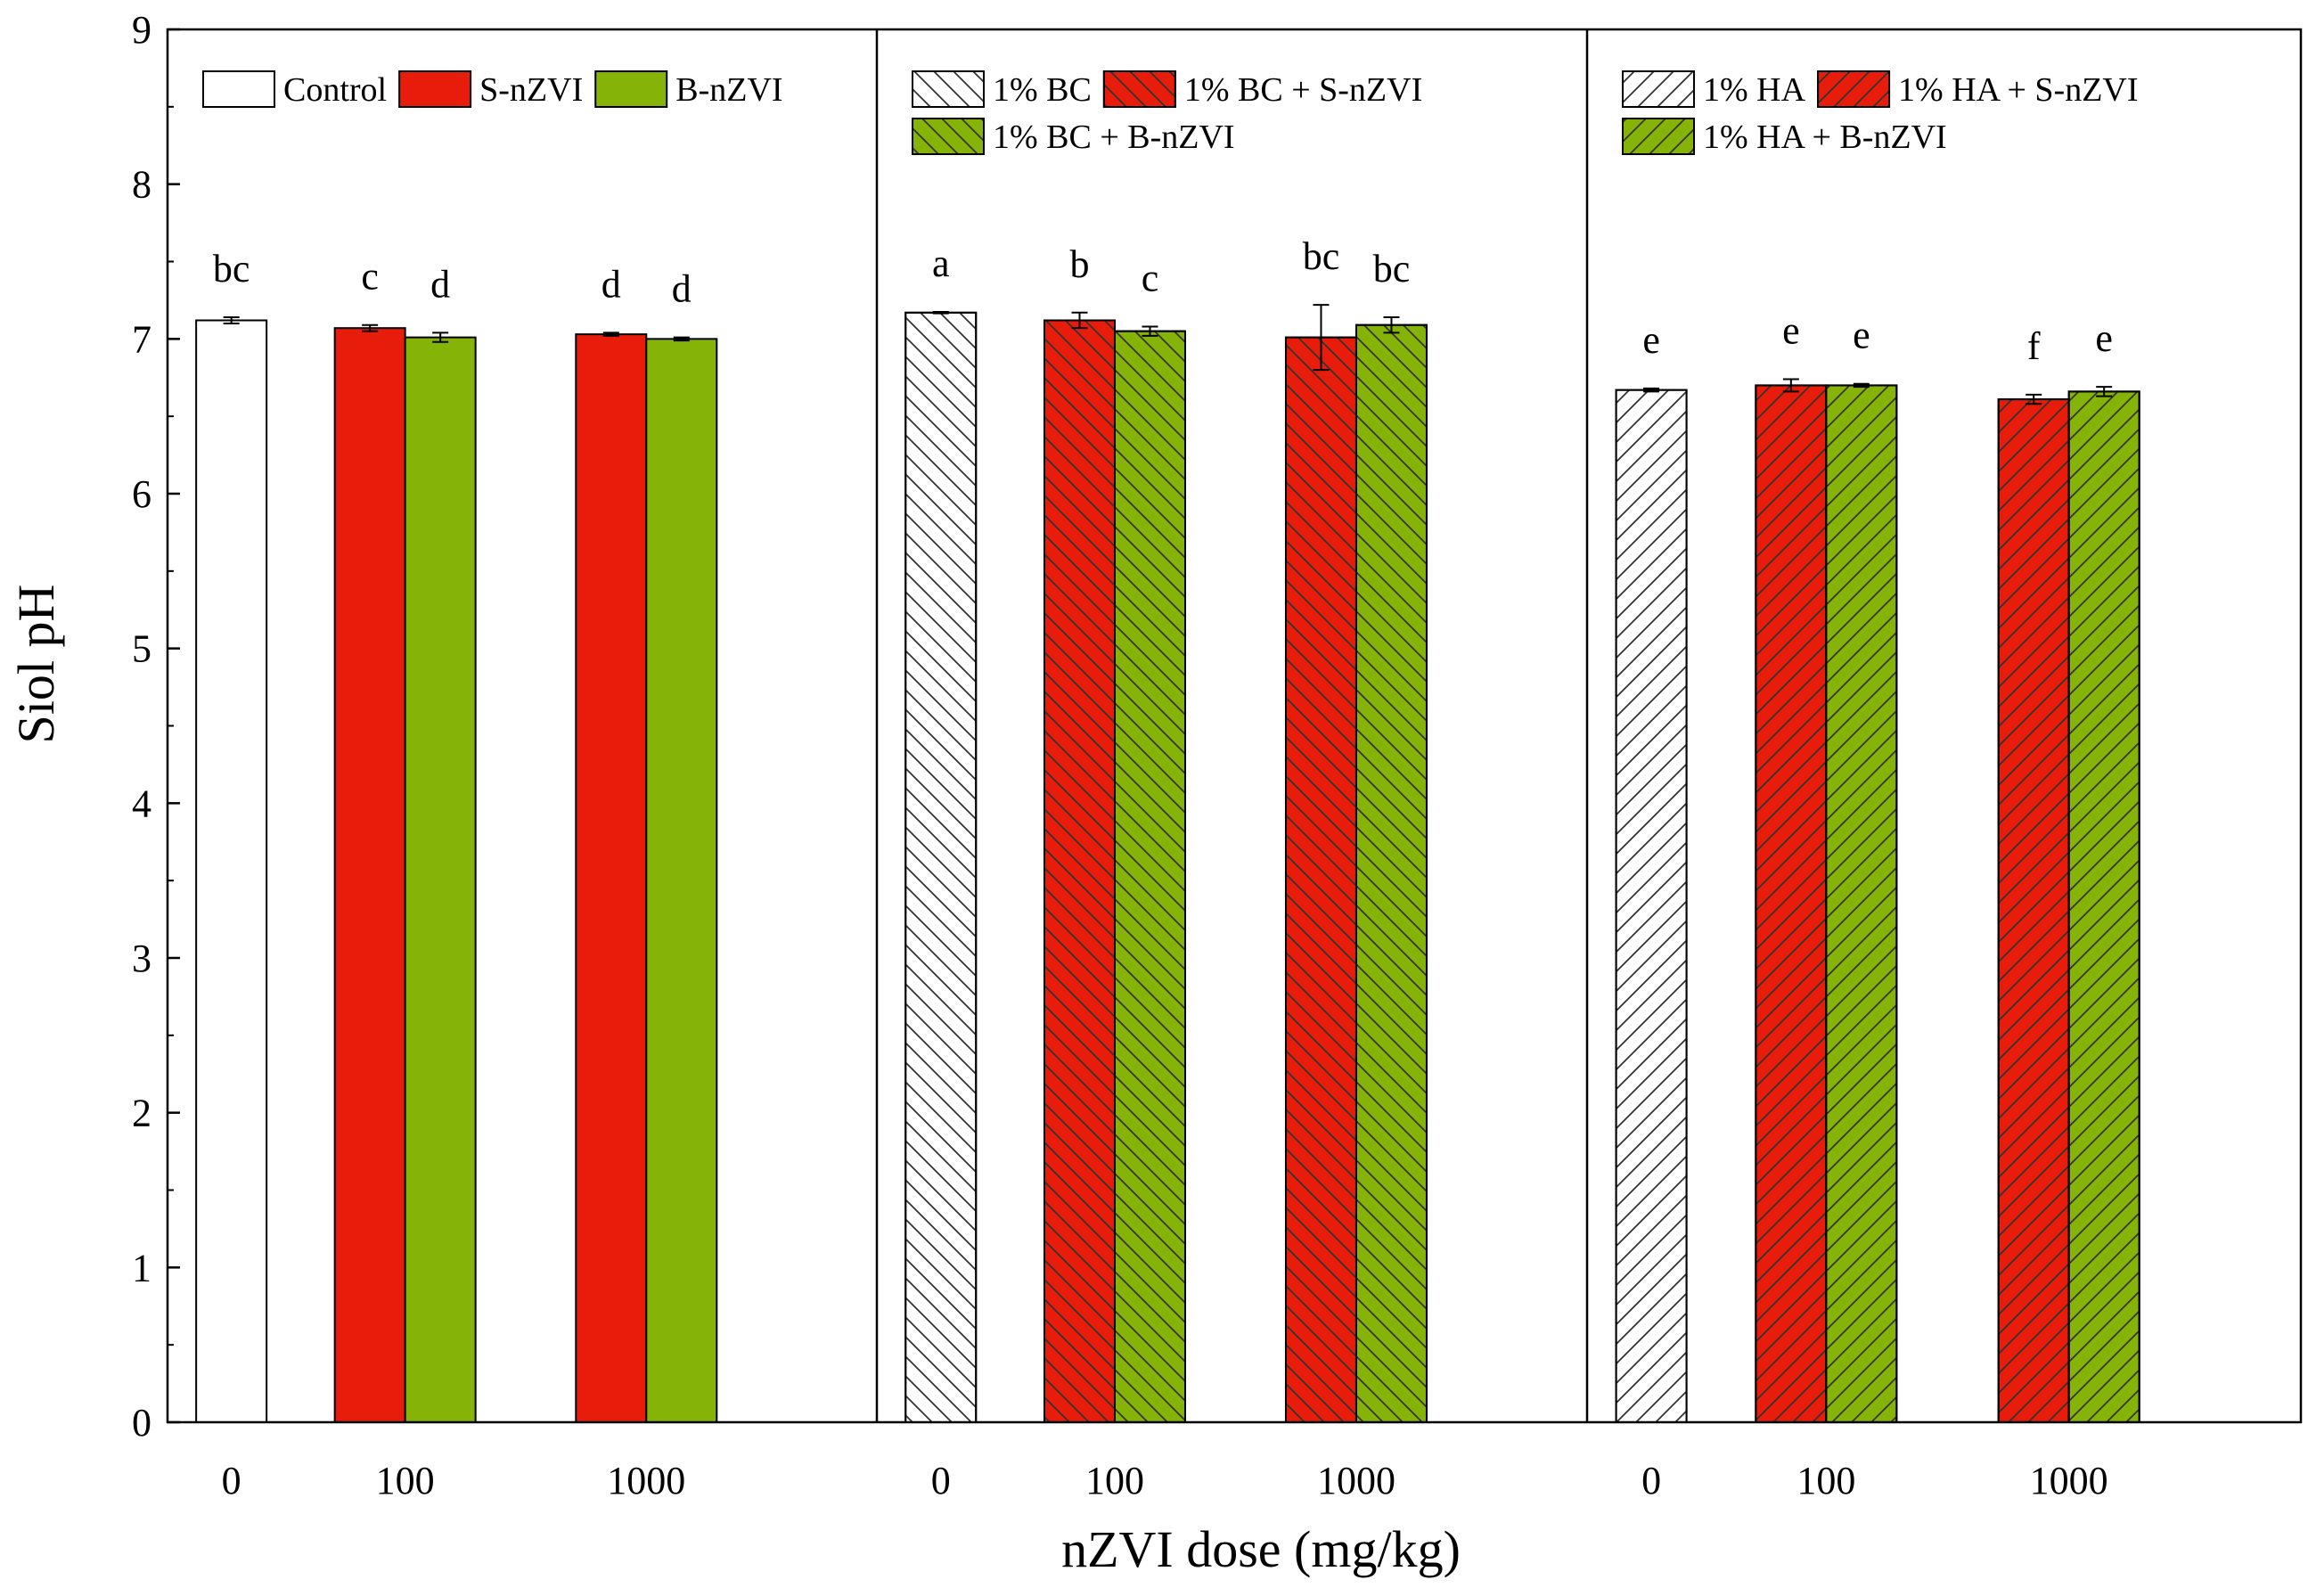  Describe the element at coordinates (141, 1113) in the screenshot. I see `y-tick-label-2: 2` at that location.